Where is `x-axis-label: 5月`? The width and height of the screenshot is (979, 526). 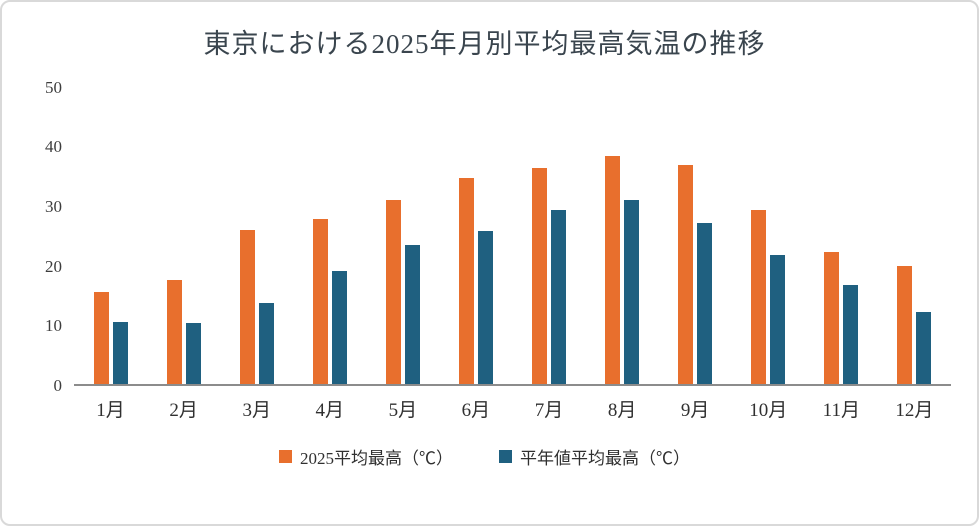
x-axis-label: 5月 is located at coordinates (403, 410).